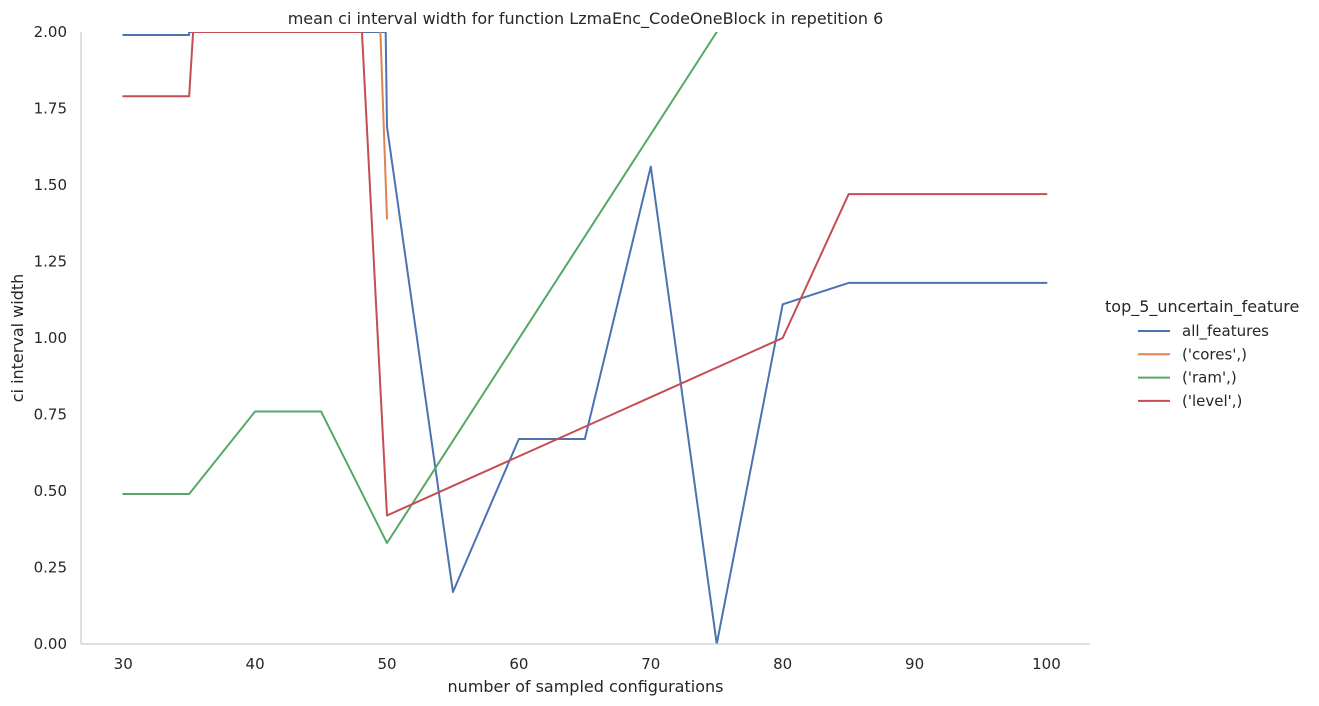  What do you see at coordinates (1046, 664) in the screenshot?
I see `x-tick-label: 100` at bounding box center [1046, 664].